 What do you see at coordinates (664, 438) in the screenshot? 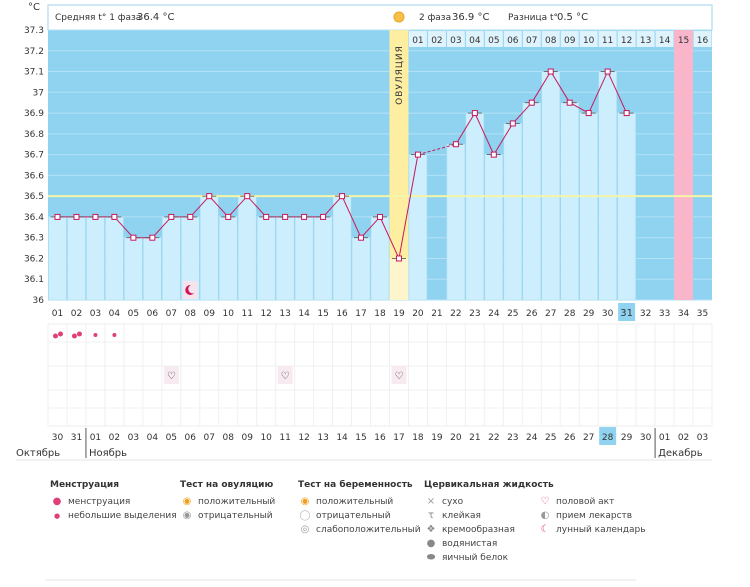
I see `calendar-date-label: 01` at bounding box center [664, 438].